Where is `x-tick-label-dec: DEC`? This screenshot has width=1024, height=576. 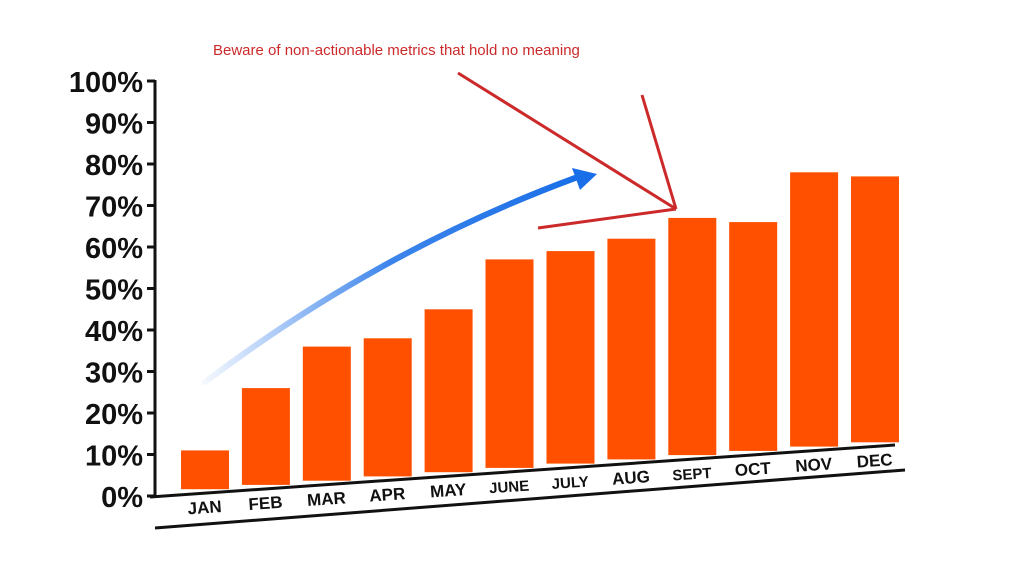
x-tick-label-dec: DEC is located at coordinates (874, 460).